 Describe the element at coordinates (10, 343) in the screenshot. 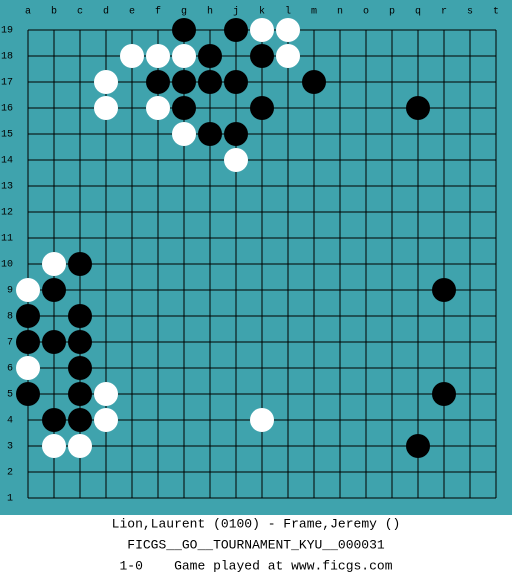

I see `row-label: 7` at that location.